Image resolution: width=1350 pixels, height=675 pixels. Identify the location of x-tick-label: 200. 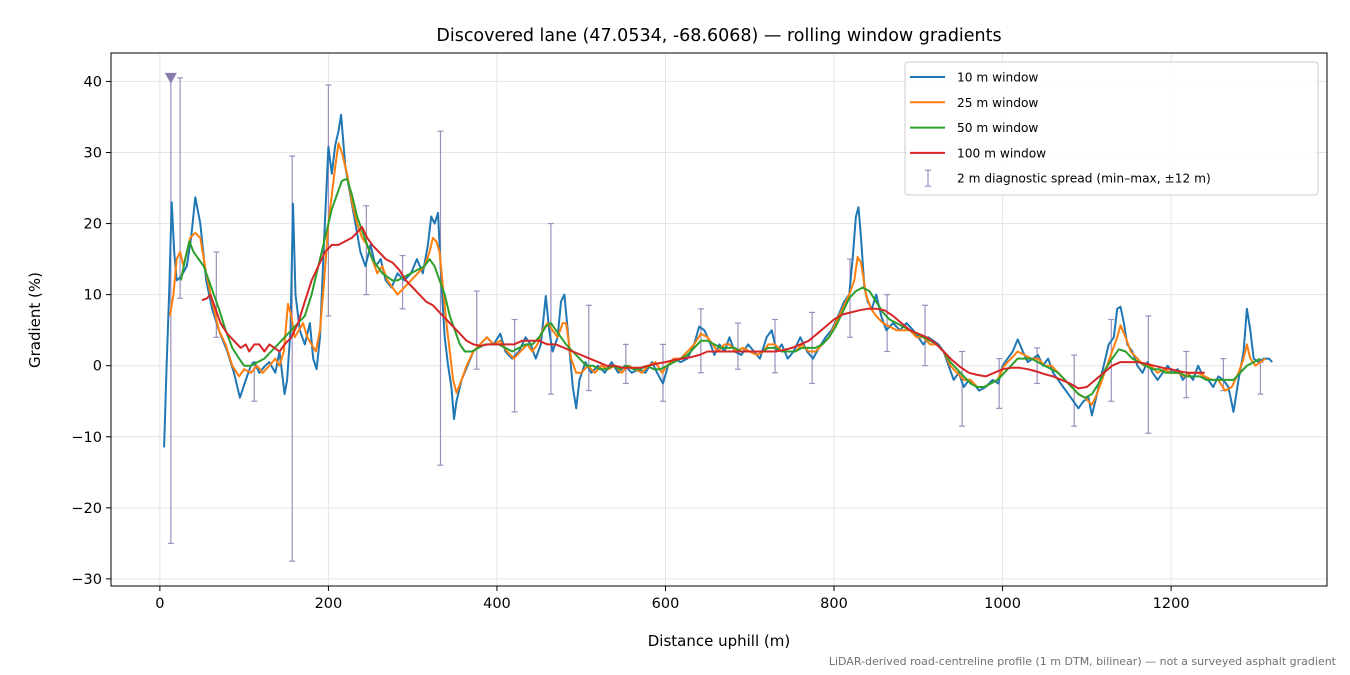
(329, 604).